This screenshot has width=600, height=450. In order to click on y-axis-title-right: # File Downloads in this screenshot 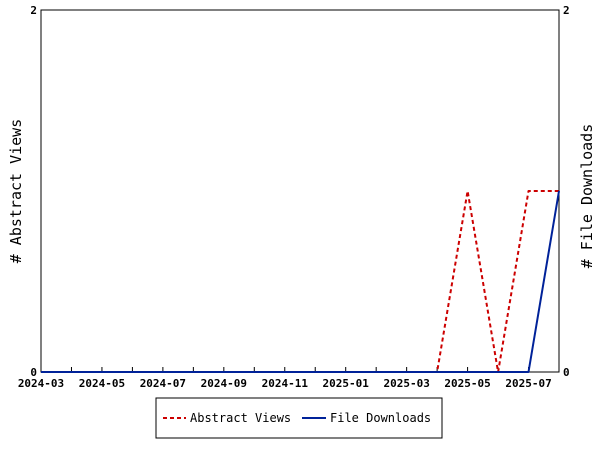, I will do `click(587, 196)`.